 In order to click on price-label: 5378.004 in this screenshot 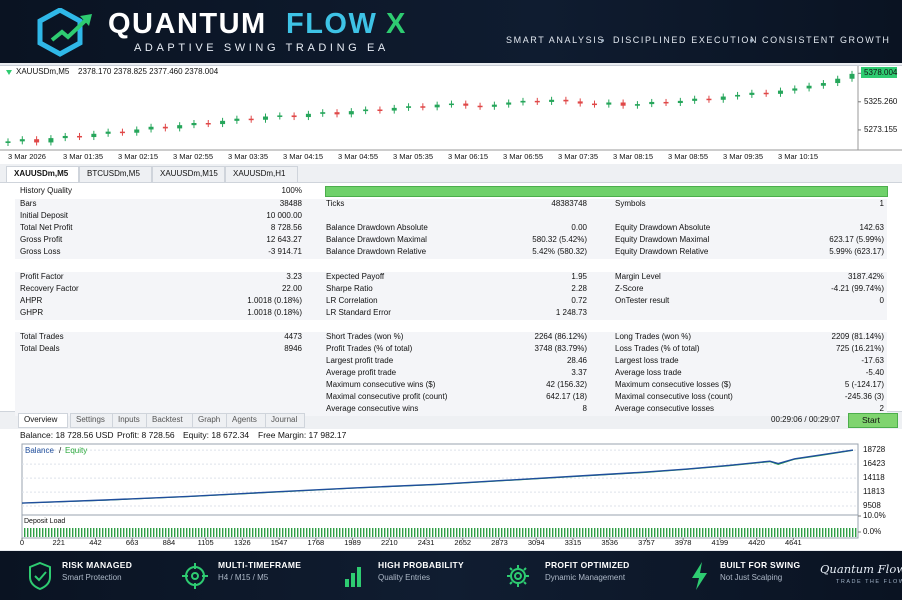, I will do `click(881, 73)`.